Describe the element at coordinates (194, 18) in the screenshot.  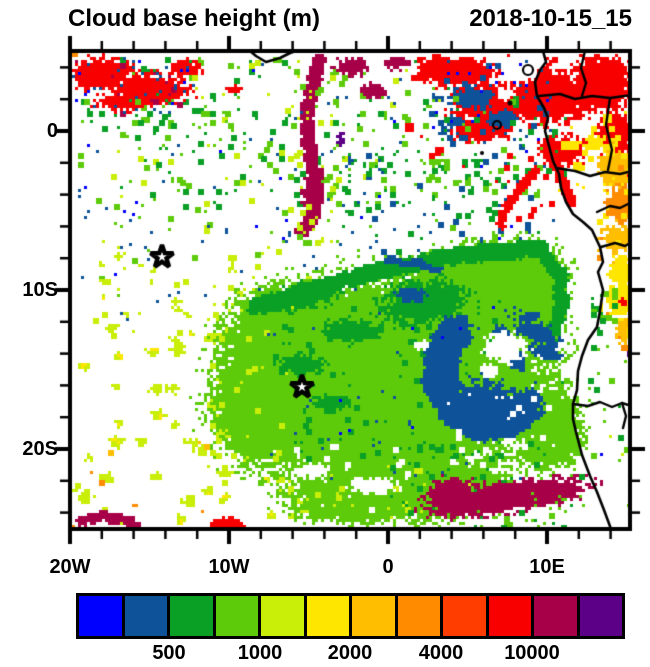
I see `plot-title: Cloud base height (m)` at that location.